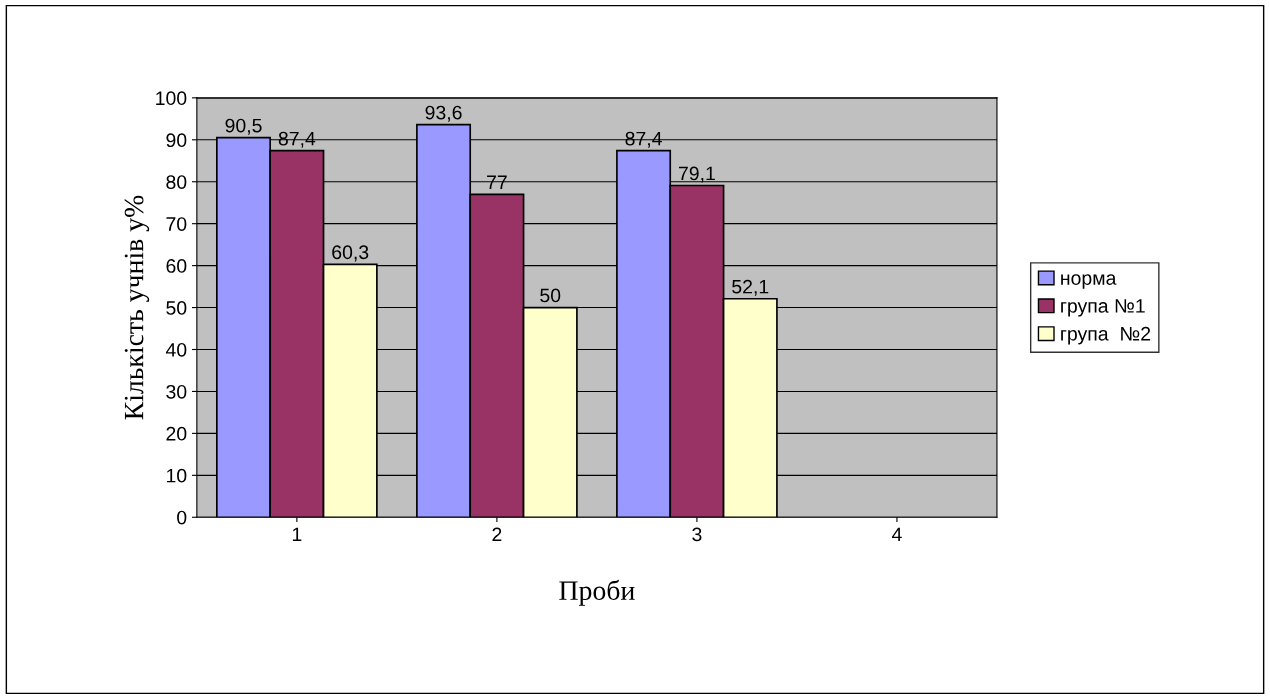 The height and width of the screenshot is (699, 1270). I want to click on y-tick-label: 50, so click(176, 308).